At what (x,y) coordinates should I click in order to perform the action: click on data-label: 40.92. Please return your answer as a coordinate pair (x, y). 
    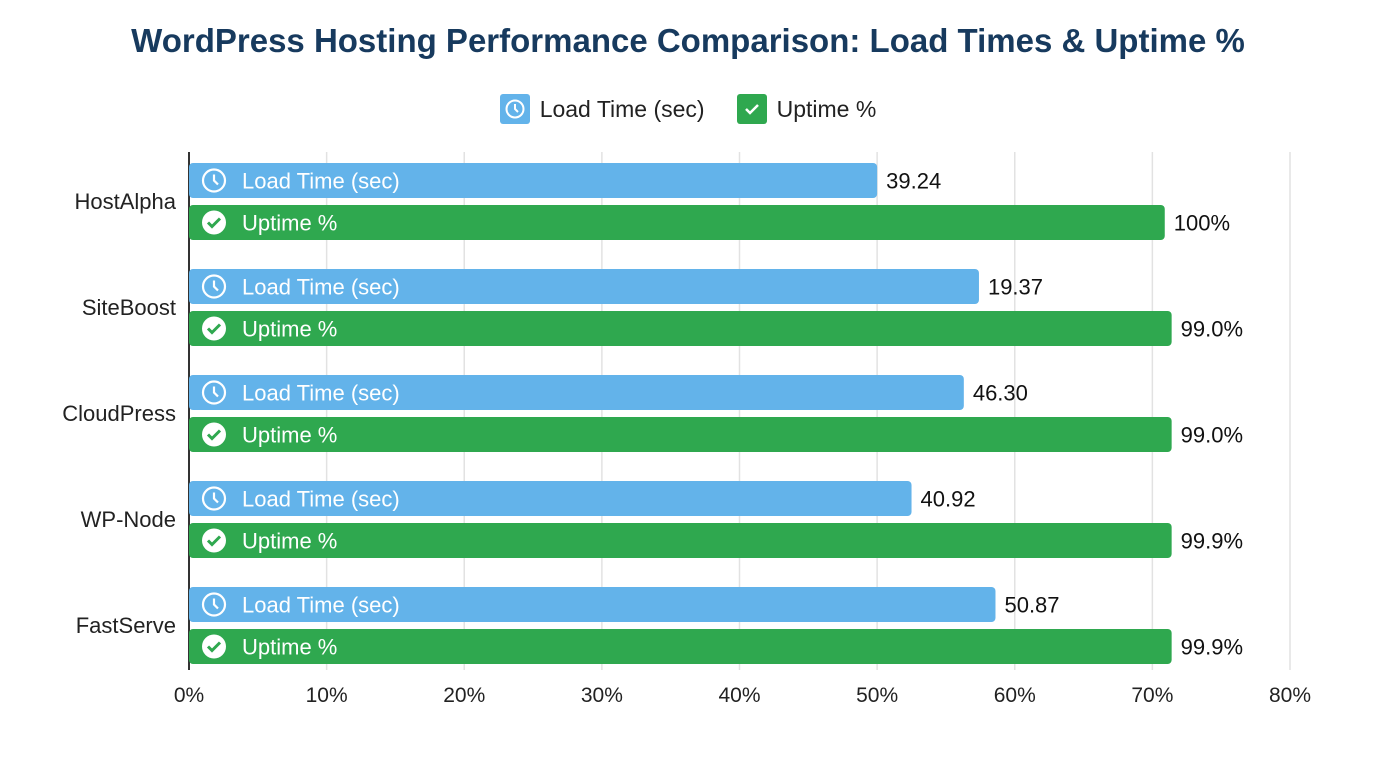
    Looking at the image, I should click on (948, 499).